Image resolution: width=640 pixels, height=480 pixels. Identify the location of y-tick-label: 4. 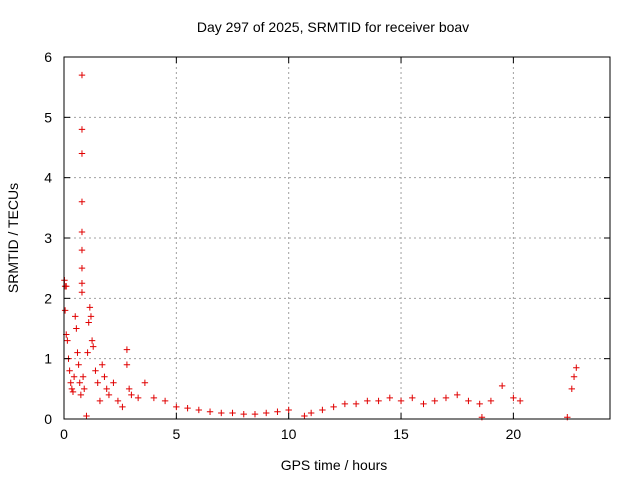
(48, 178).